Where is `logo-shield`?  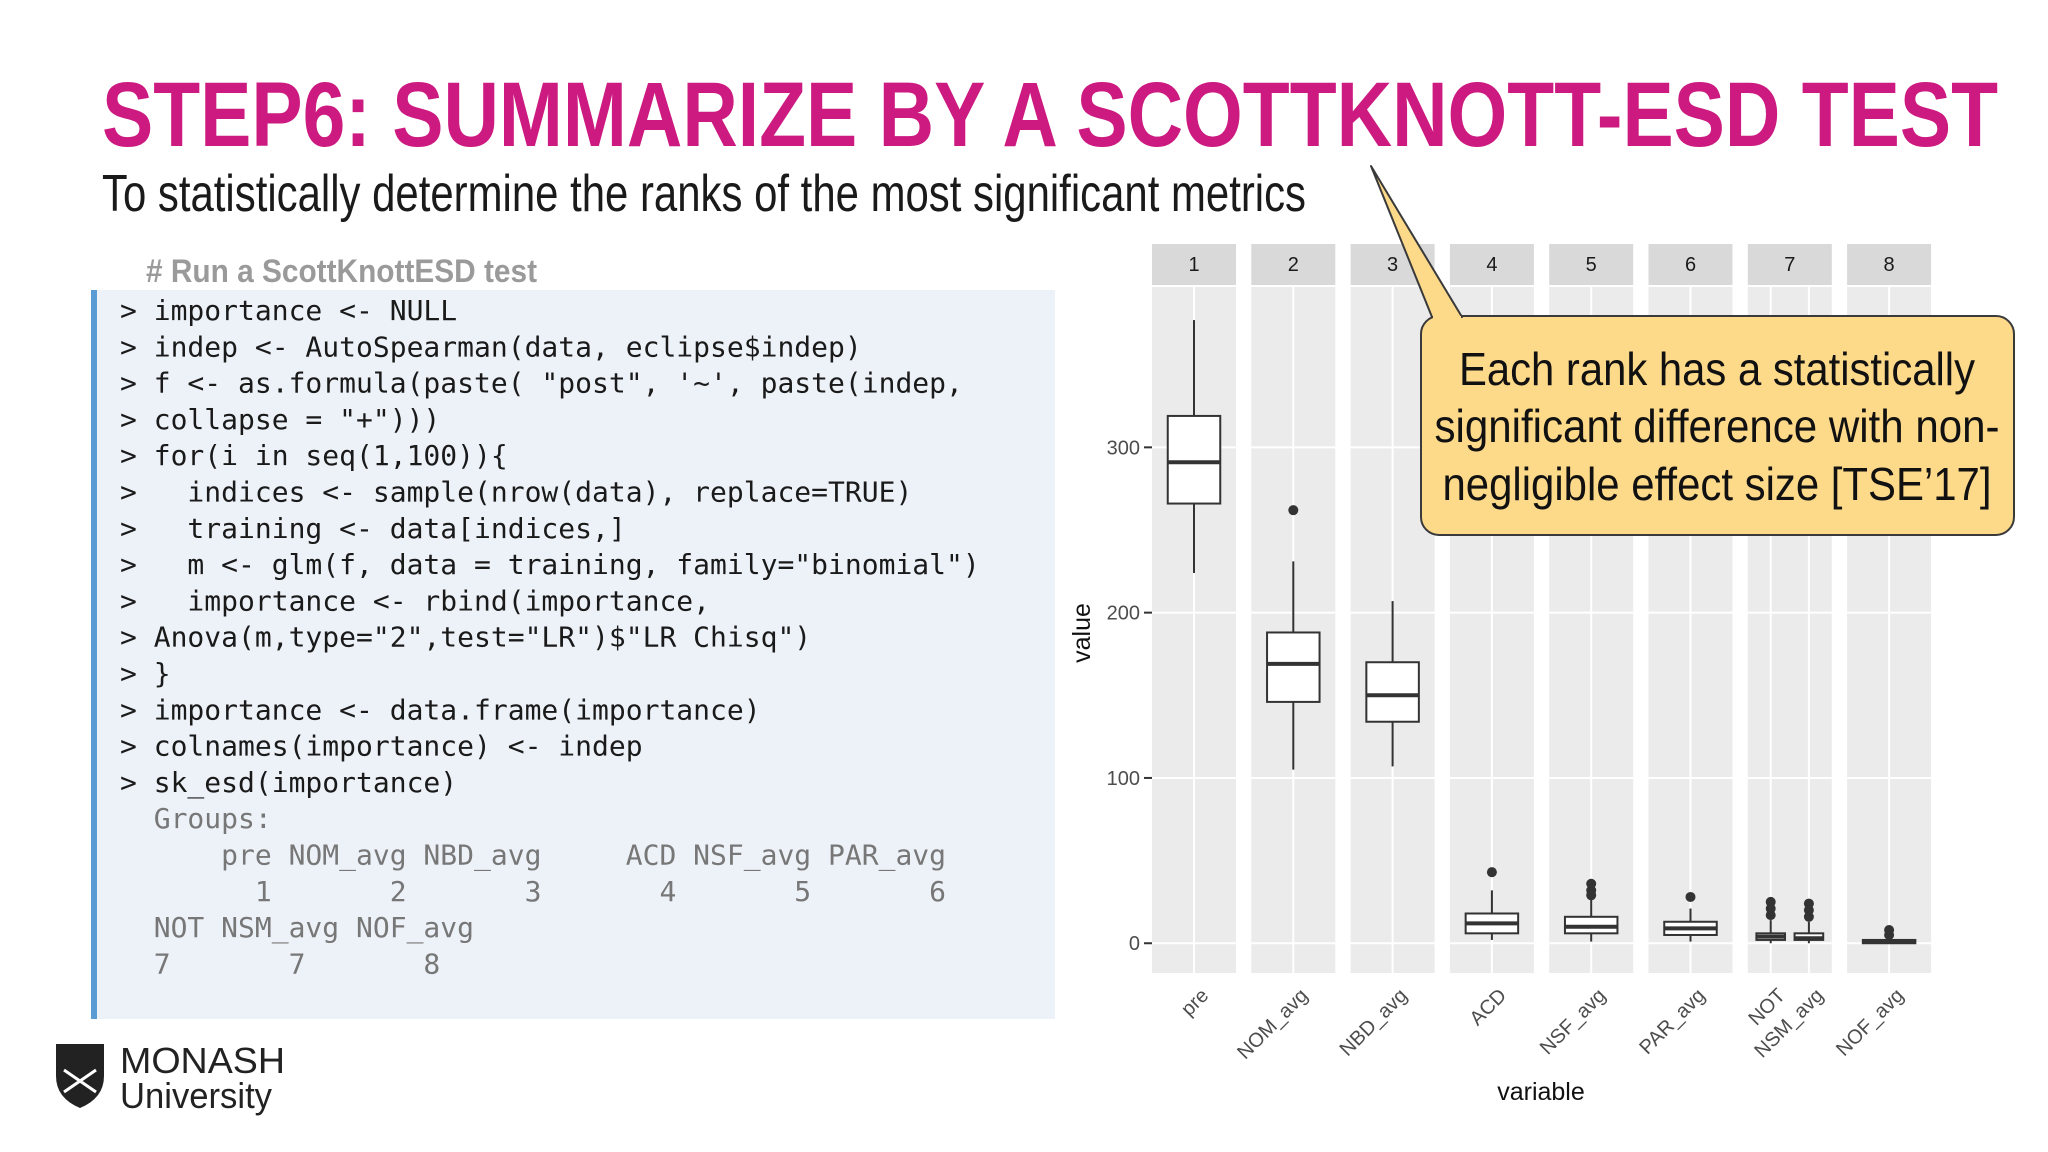
logo-shield is located at coordinates (80, 1076).